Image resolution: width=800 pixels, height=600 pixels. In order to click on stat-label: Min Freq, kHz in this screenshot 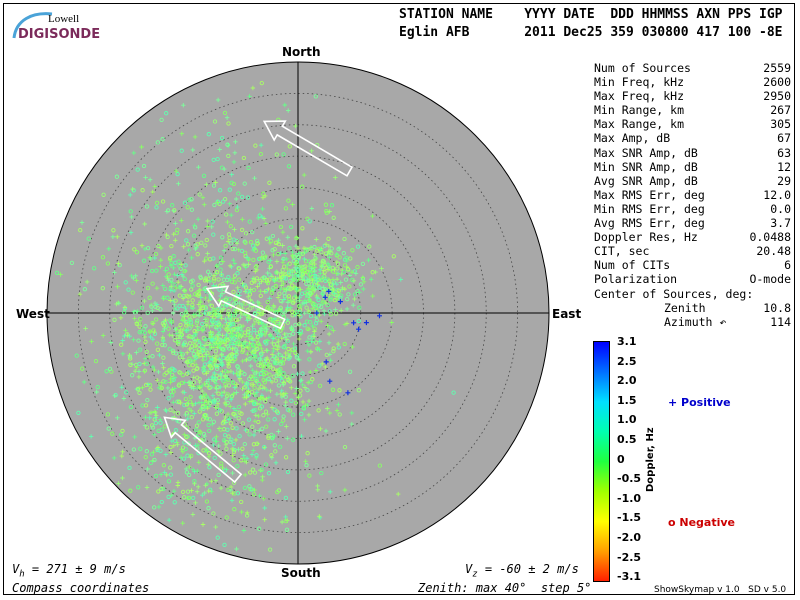, I will do `click(639, 82)`.